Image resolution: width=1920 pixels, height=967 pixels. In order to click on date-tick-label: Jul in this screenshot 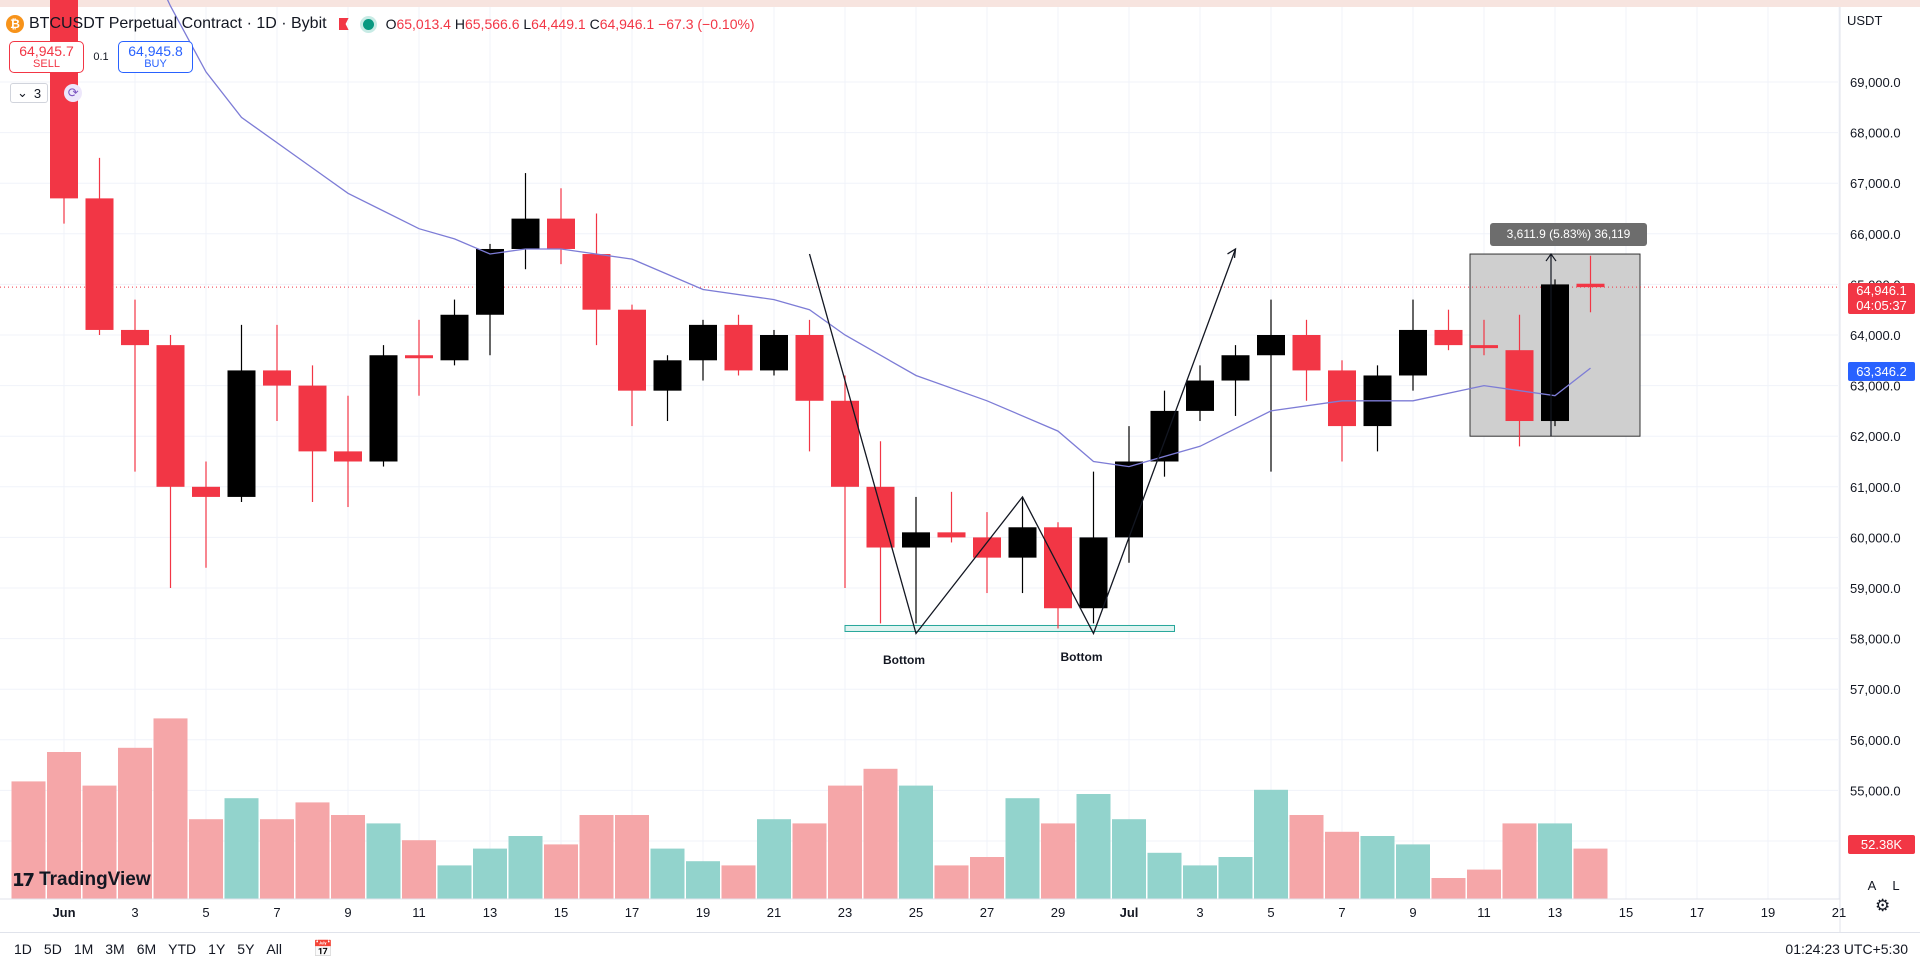, I will do `click(1129, 912)`.